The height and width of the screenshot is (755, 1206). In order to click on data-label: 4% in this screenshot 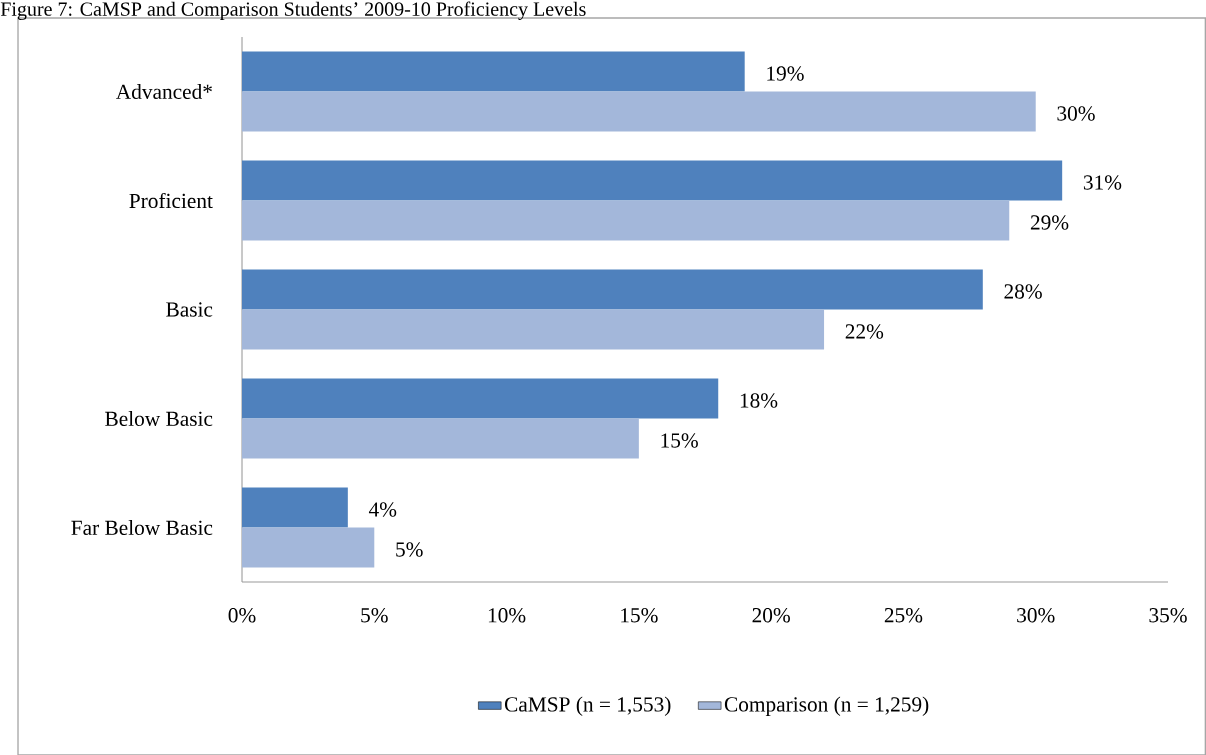, I will do `click(382, 509)`.